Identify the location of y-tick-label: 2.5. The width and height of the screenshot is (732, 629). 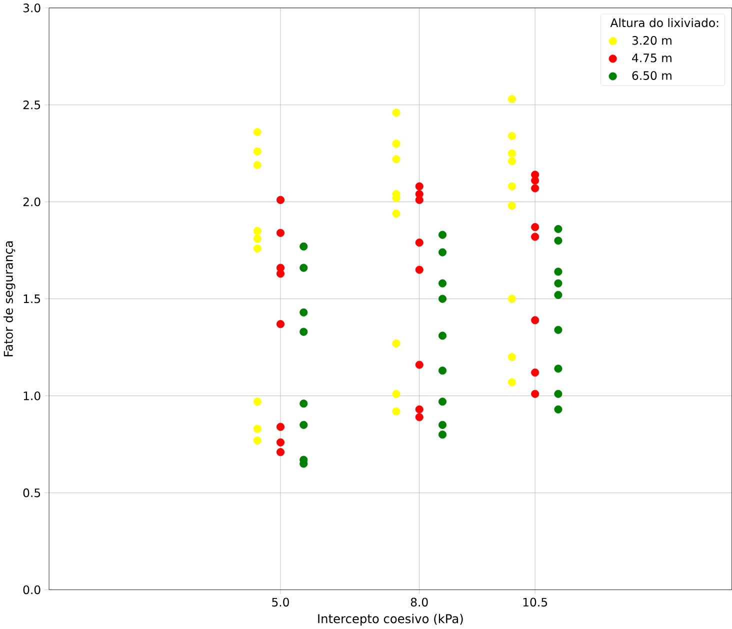
(31, 105).